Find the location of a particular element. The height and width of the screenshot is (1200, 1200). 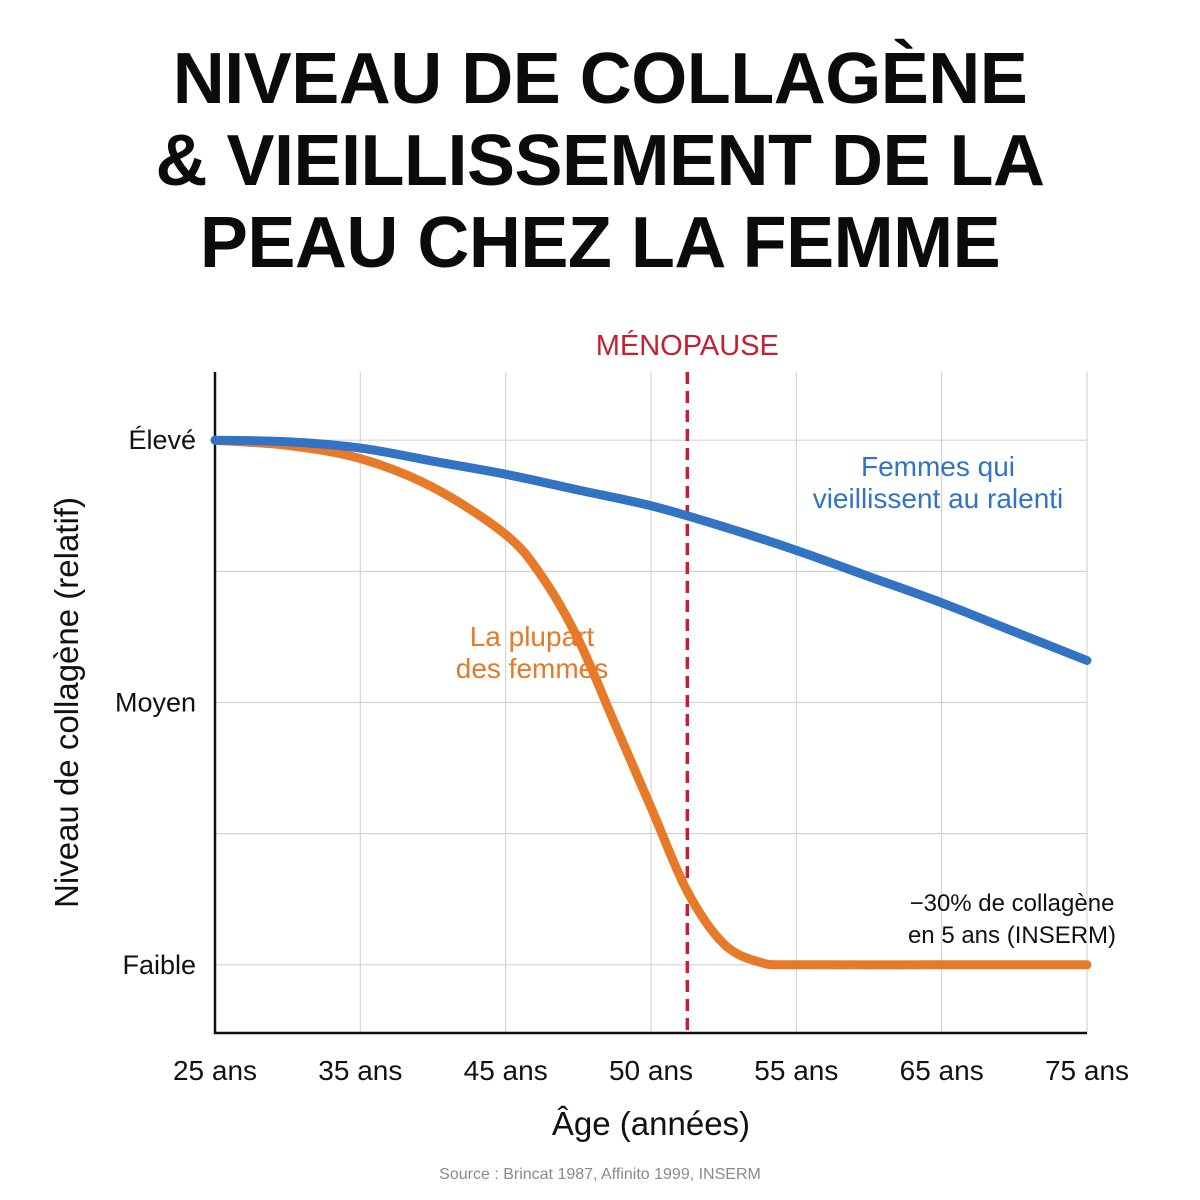

menopause-marker: MÉNOPAUSE is located at coordinates (687, 681).